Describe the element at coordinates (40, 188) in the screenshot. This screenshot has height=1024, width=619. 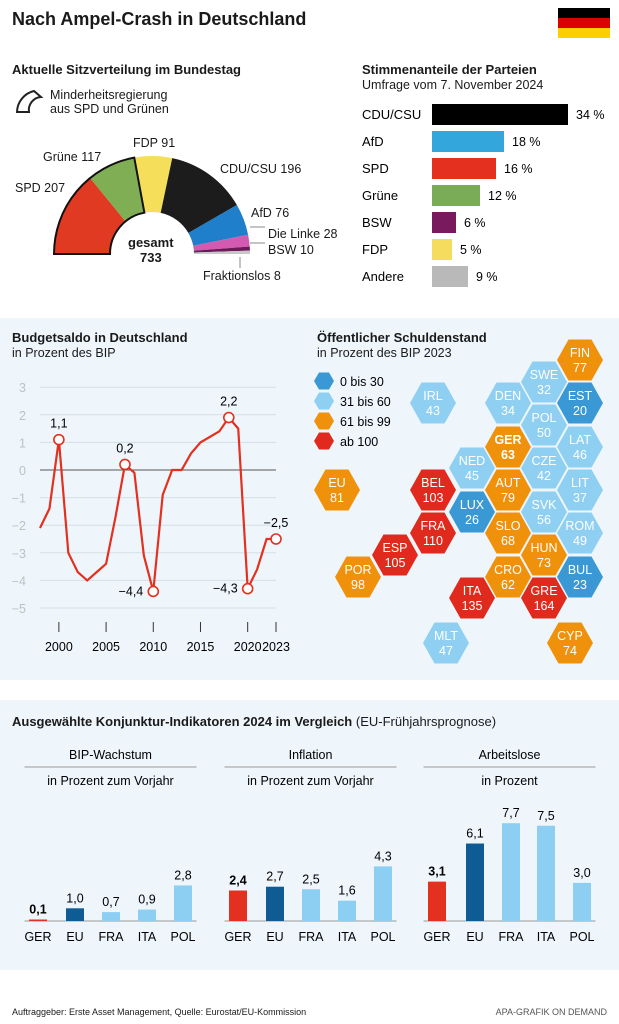
I see `seat-label-spd: SPD 207` at that location.